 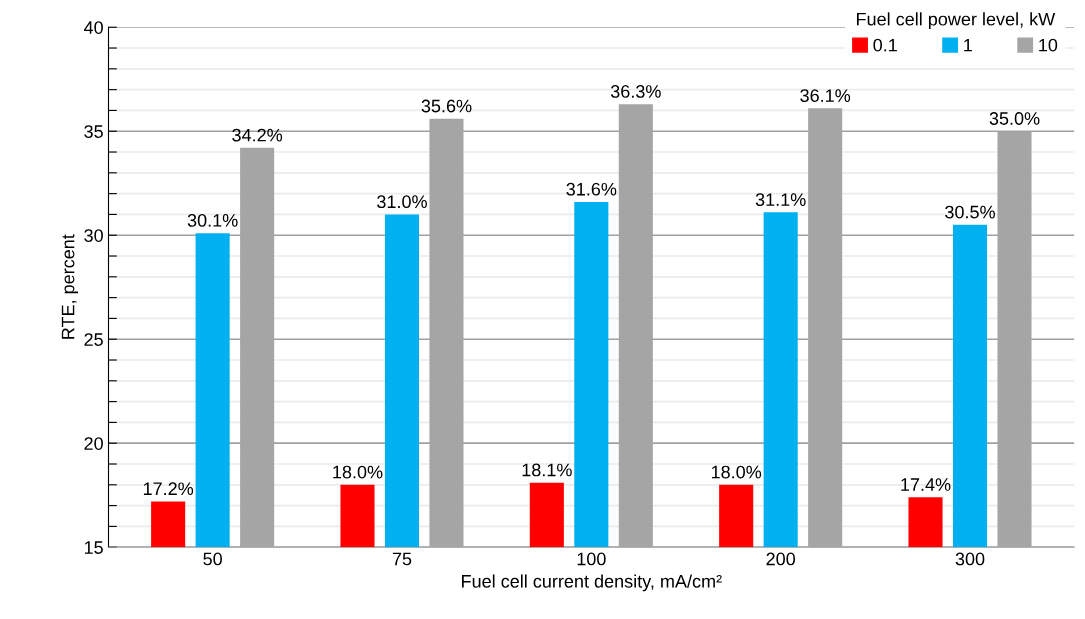 What do you see at coordinates (591, 189) in the screenshot?
I see `data-label: 31.6%` at bounding box center [591, 189].